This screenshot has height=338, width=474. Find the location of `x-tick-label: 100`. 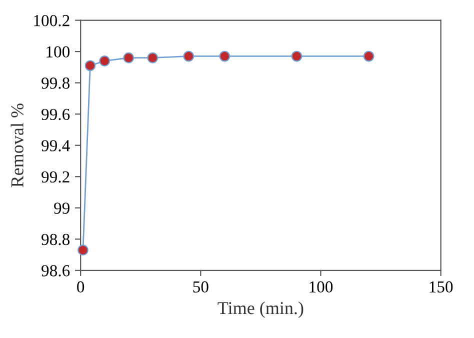

x-tick-label: 100 is located at coordinates (321, 287).